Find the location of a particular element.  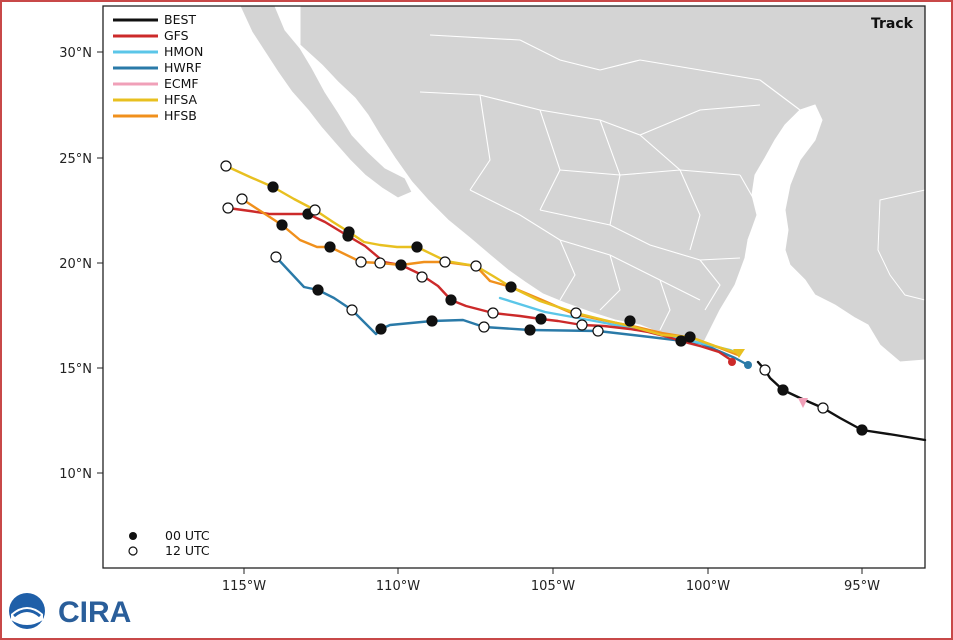

legend-label-ecmf: ECMF is located at coordinates (181, 83).